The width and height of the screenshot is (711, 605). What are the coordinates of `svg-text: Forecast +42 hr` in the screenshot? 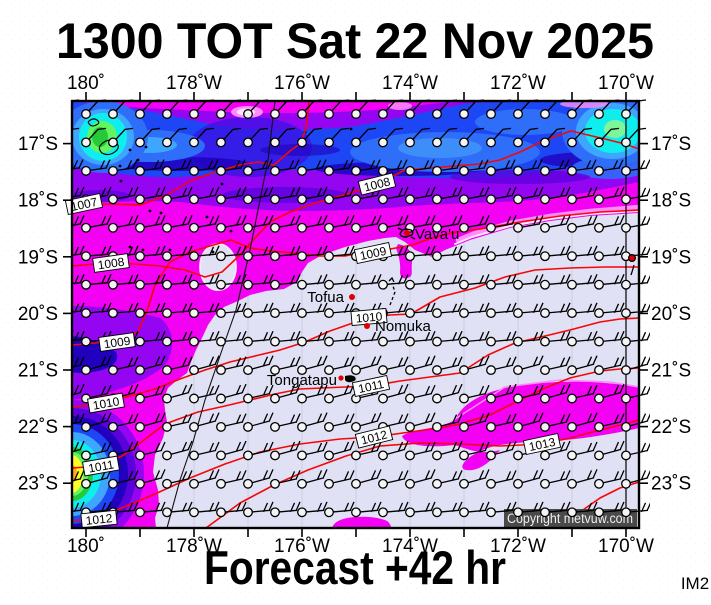 It's located at (355, 567).